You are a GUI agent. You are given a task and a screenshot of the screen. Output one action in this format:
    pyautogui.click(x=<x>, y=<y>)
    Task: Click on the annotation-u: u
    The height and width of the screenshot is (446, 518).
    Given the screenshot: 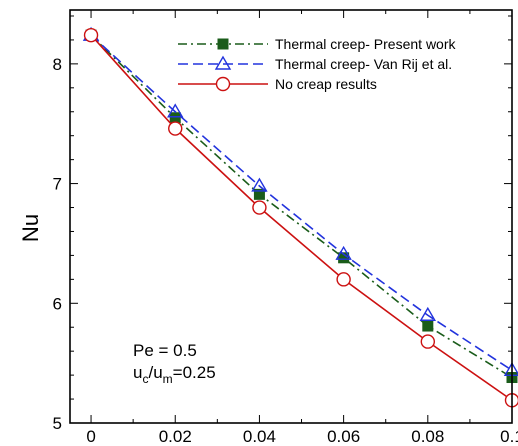 What is the action you would take?
    pyautogui.click(x=137, y=372)
    